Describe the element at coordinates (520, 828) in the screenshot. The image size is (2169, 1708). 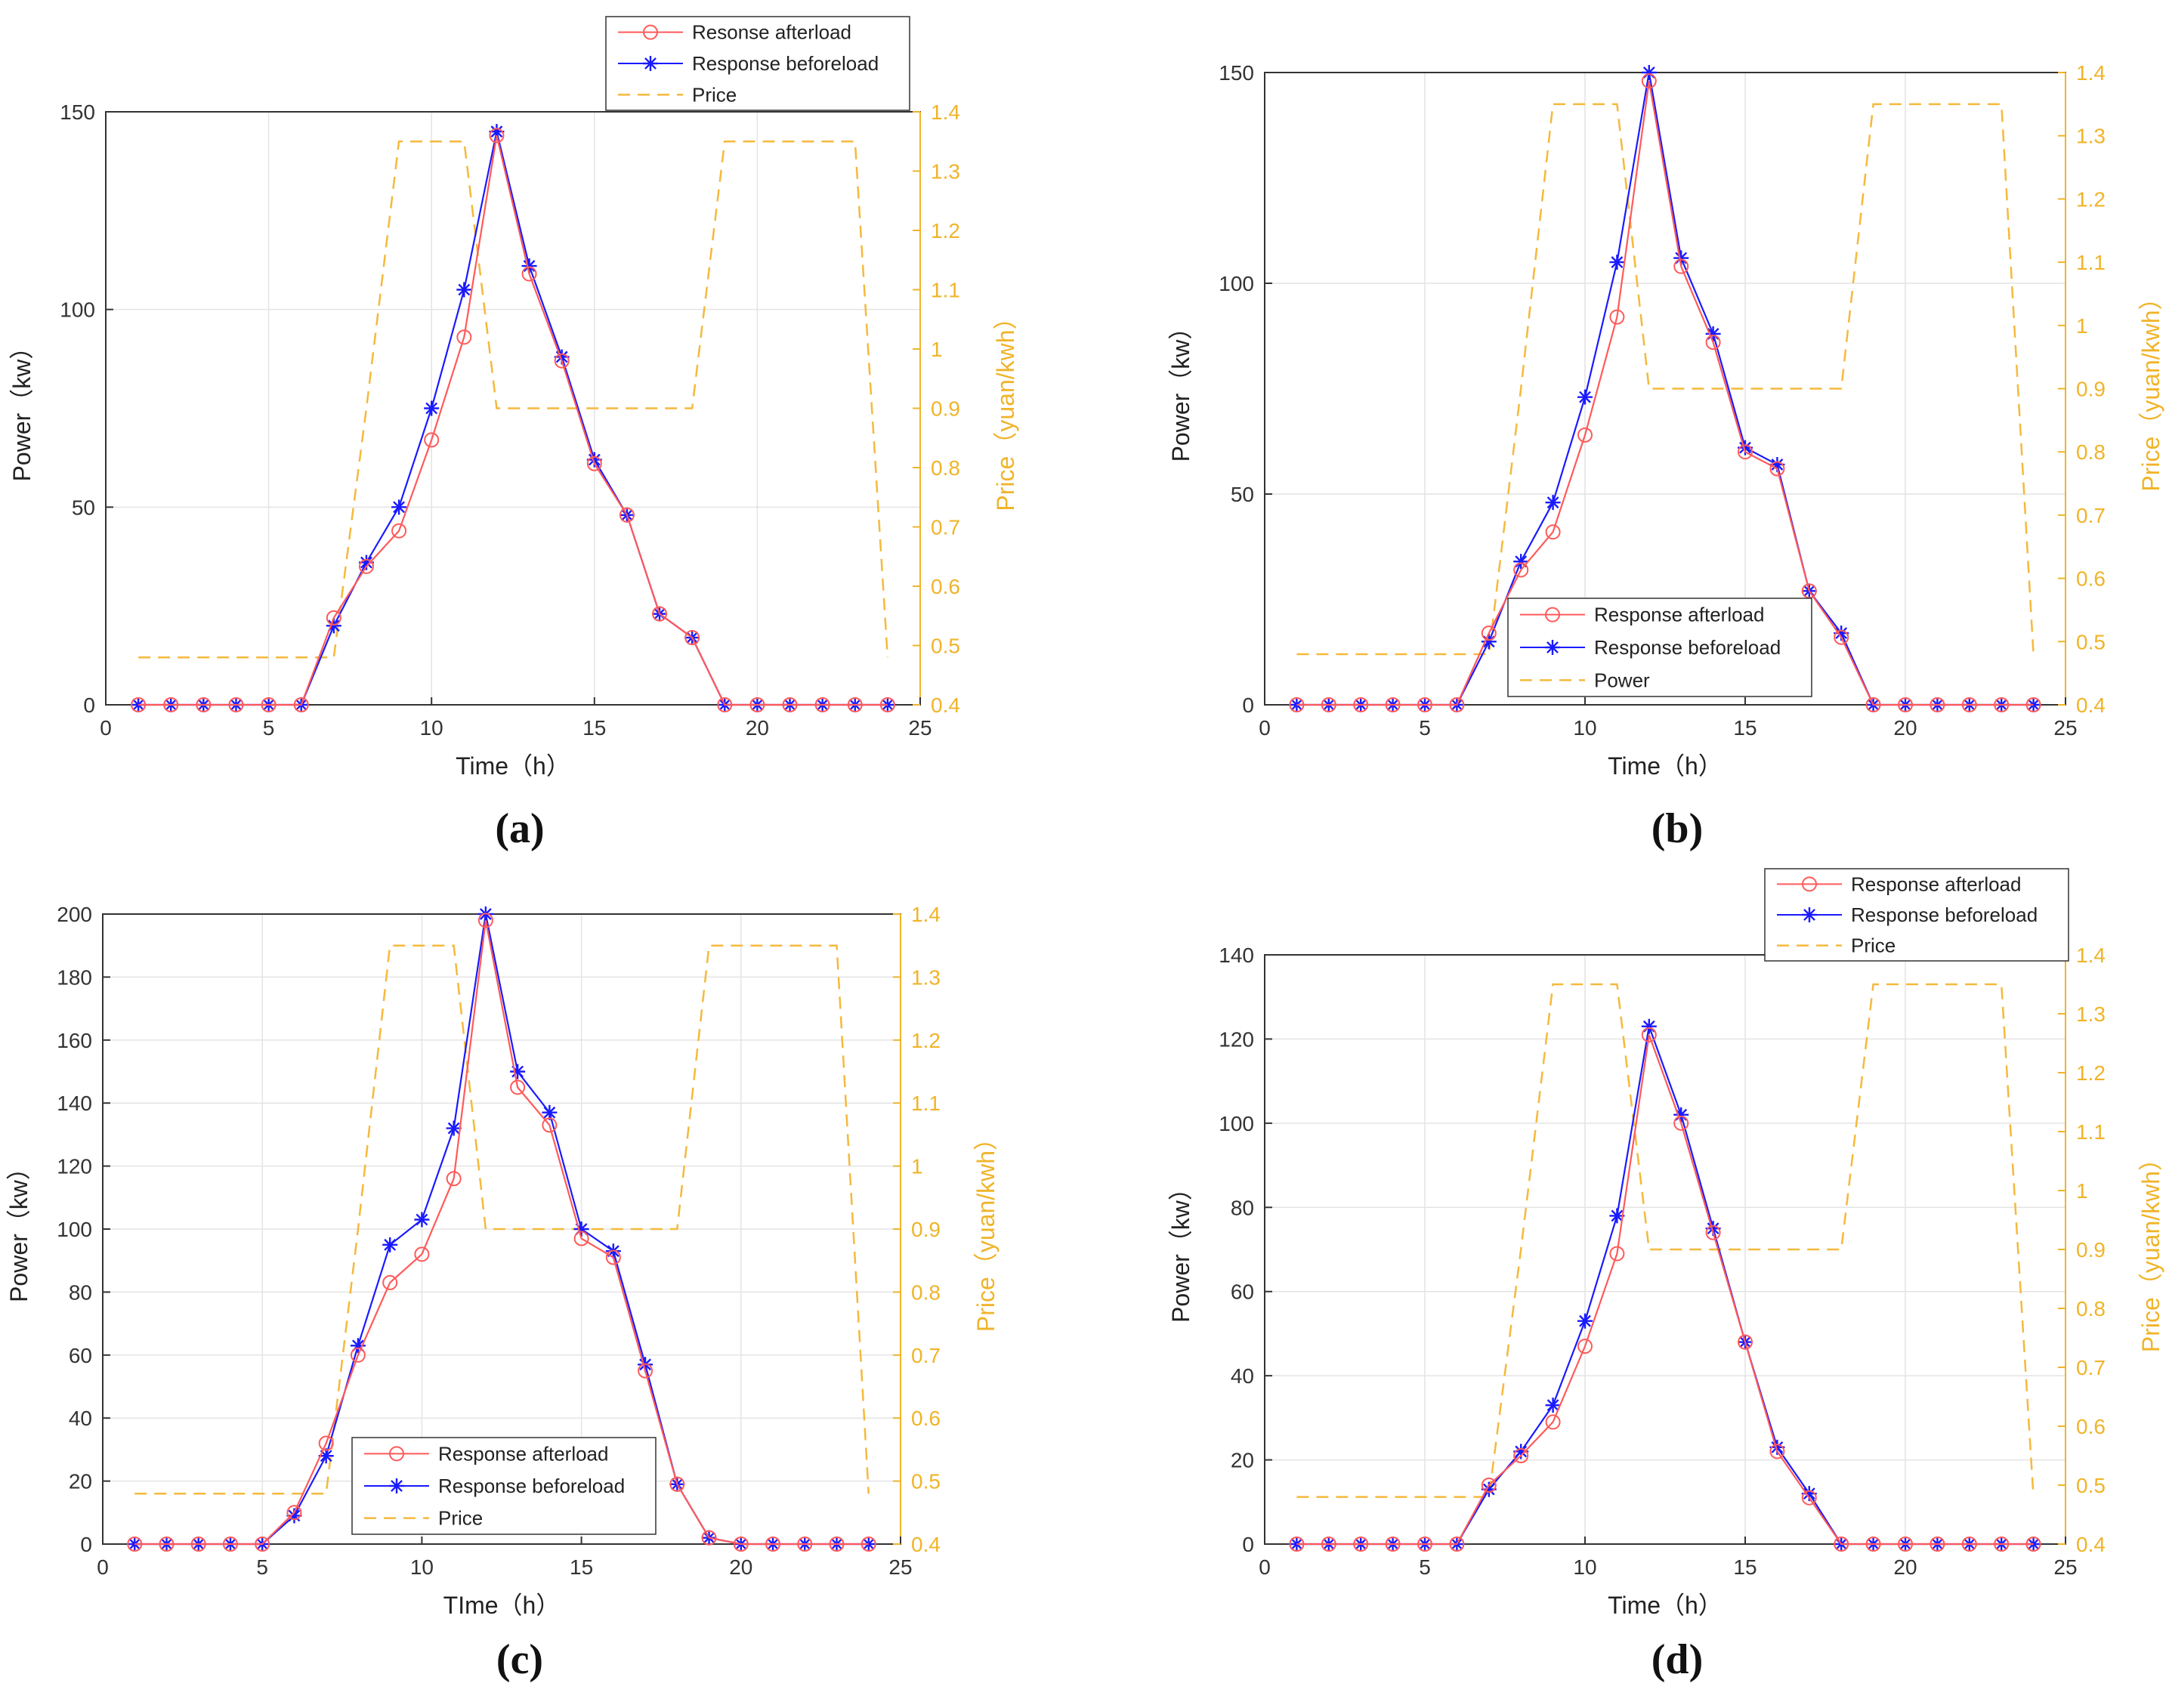
I see `panel-label-a: (a)` at that location.